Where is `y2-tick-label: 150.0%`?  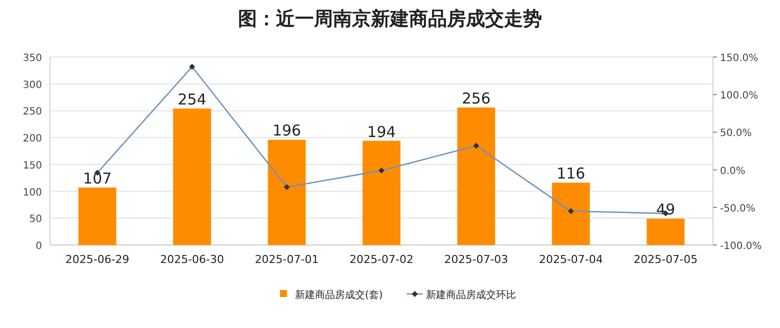 y2-tick-label: 150.0% is located at coordinates (739, 58).